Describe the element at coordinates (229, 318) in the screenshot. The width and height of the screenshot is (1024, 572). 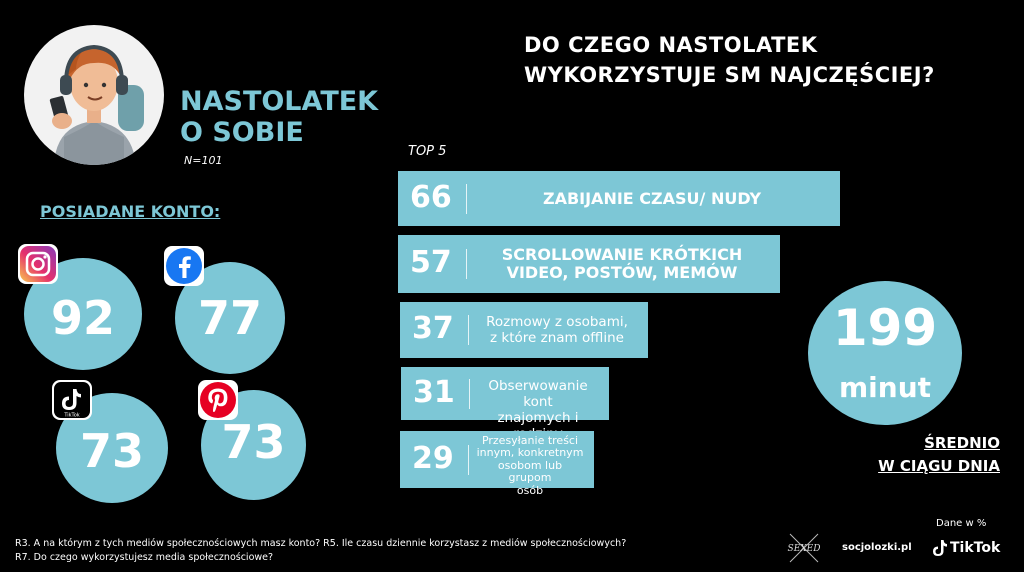
I see `facebook-value: 77` at that location.